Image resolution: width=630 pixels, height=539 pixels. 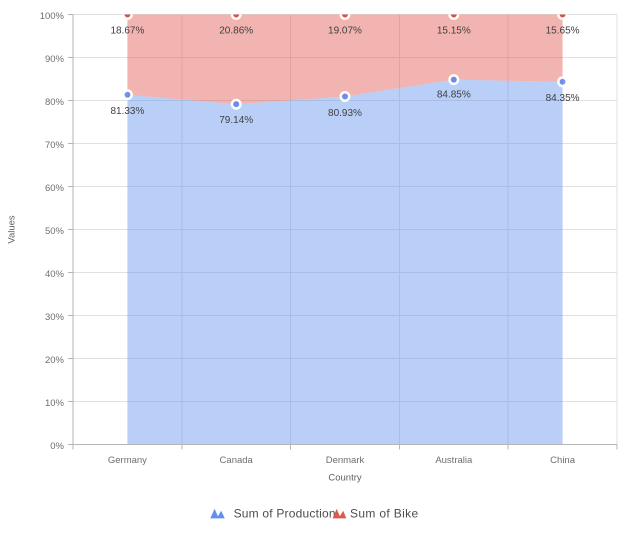 I want to click on svg-text: 30%, so click(x=55, y=317).